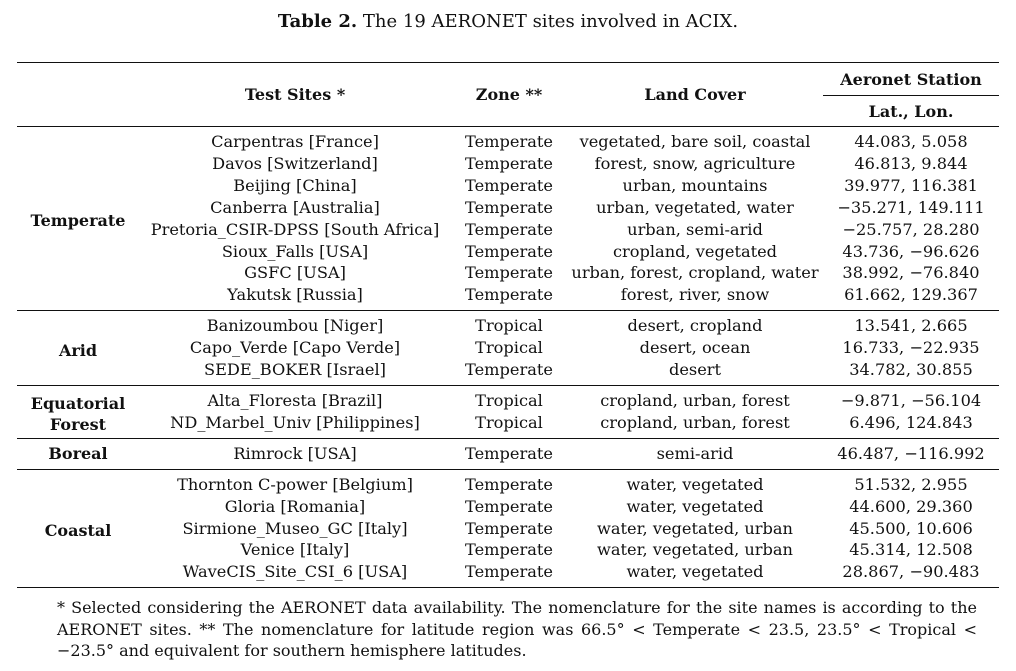 This screenshot has height=671, width=1016. I want to click on header-group, so click(78, 95).